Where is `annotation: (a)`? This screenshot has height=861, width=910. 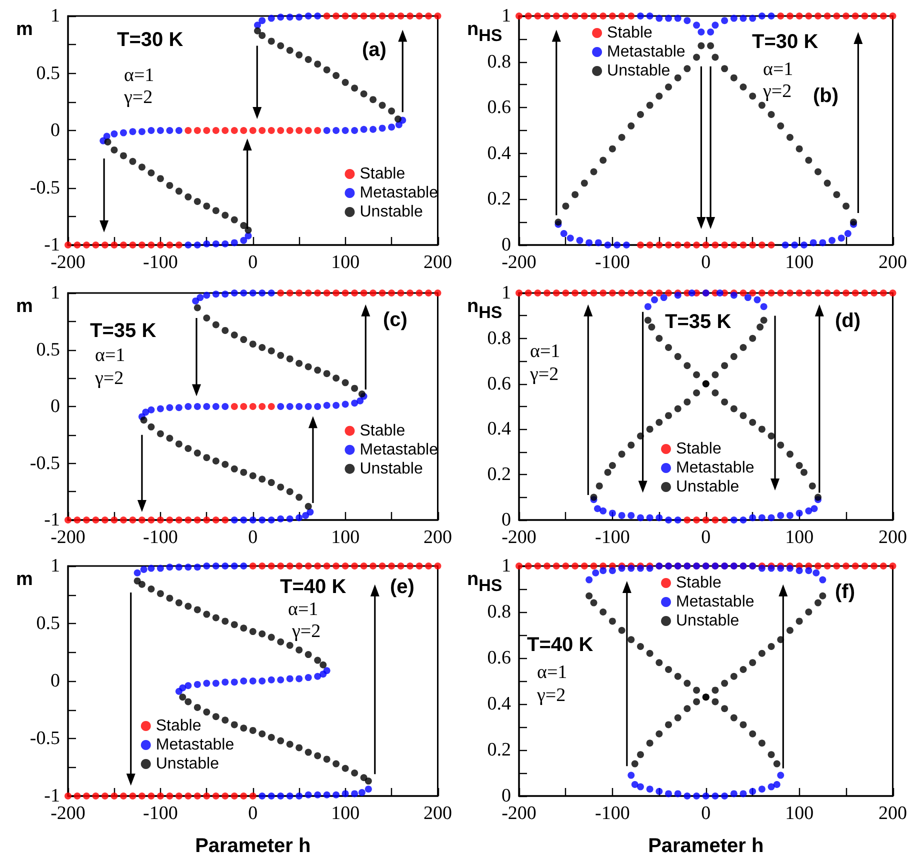
annotation: (a) is located at coordinates (374, 50).